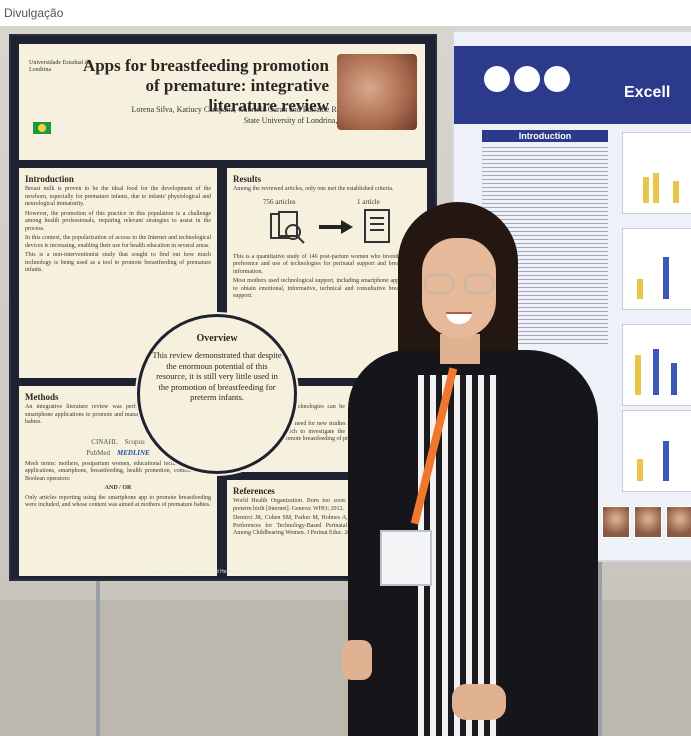 The width and height of the screenshot is (691, 736). What do you see at coordinates (60, 66) in the screenshot?
I see `university-logo: Universidade Estadual de Londrina` at bounding box center [60, 66].